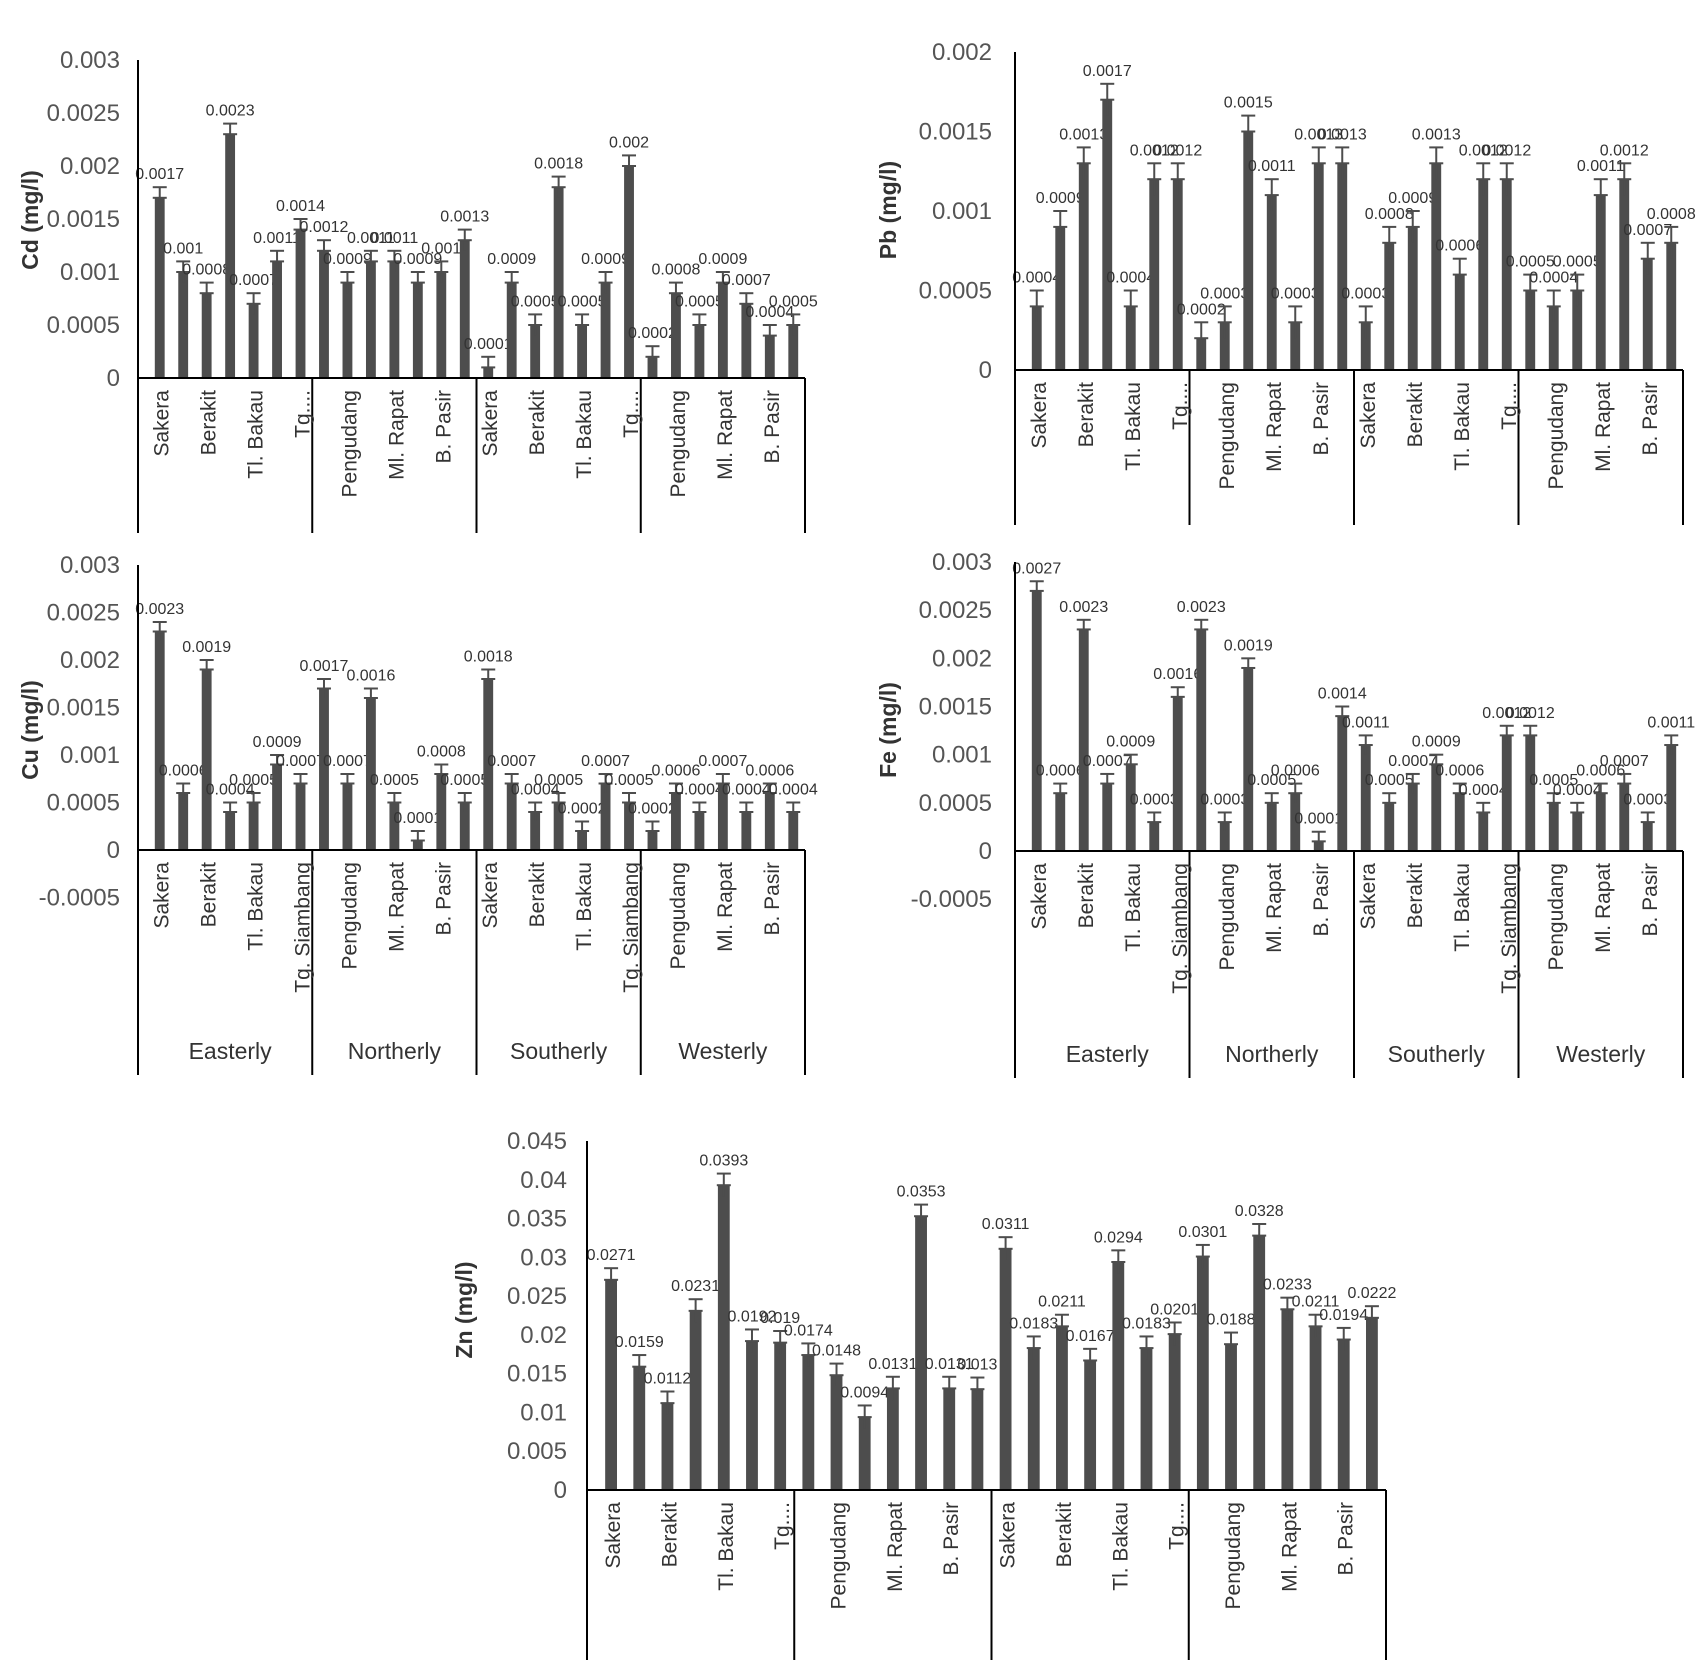 Image resolution: width=1701 pixels, height=1660 pixels. Describe the element at coordinates (1090, 1336) in the screenshot. I see `data-label: 0.0167` at that location.